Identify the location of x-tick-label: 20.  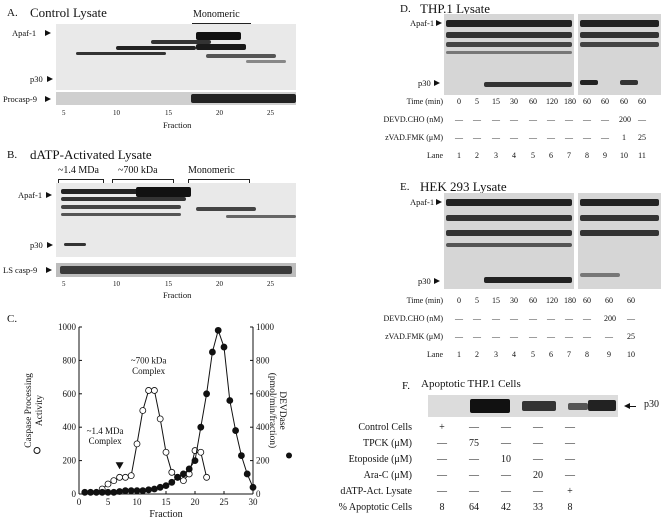
(196, 502).